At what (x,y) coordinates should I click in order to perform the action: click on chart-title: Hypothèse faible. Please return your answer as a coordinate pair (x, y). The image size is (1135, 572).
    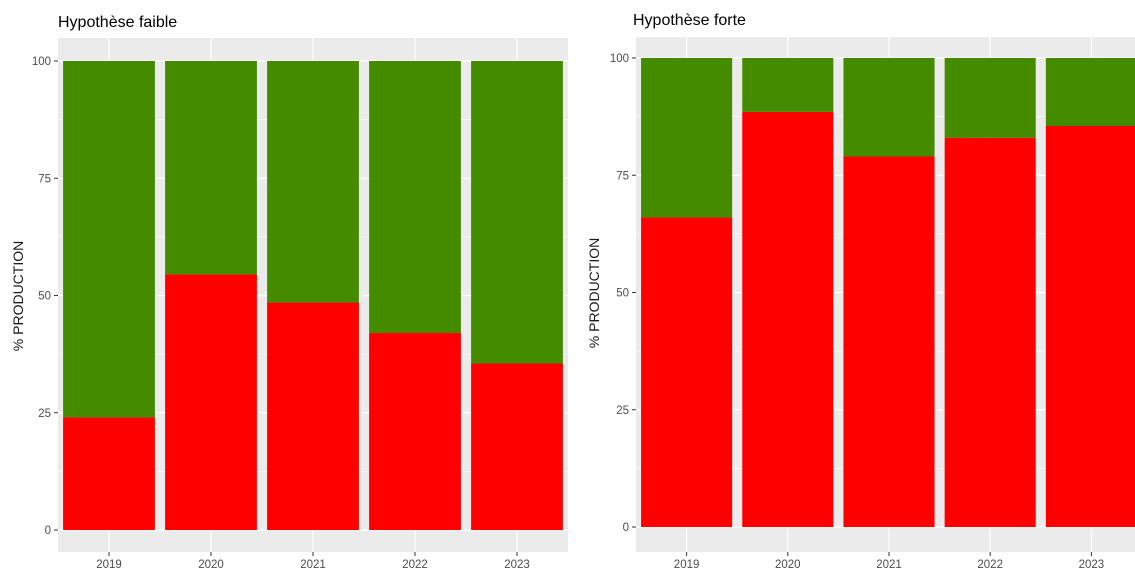
    Looking at the image, I should click on (117, 22).